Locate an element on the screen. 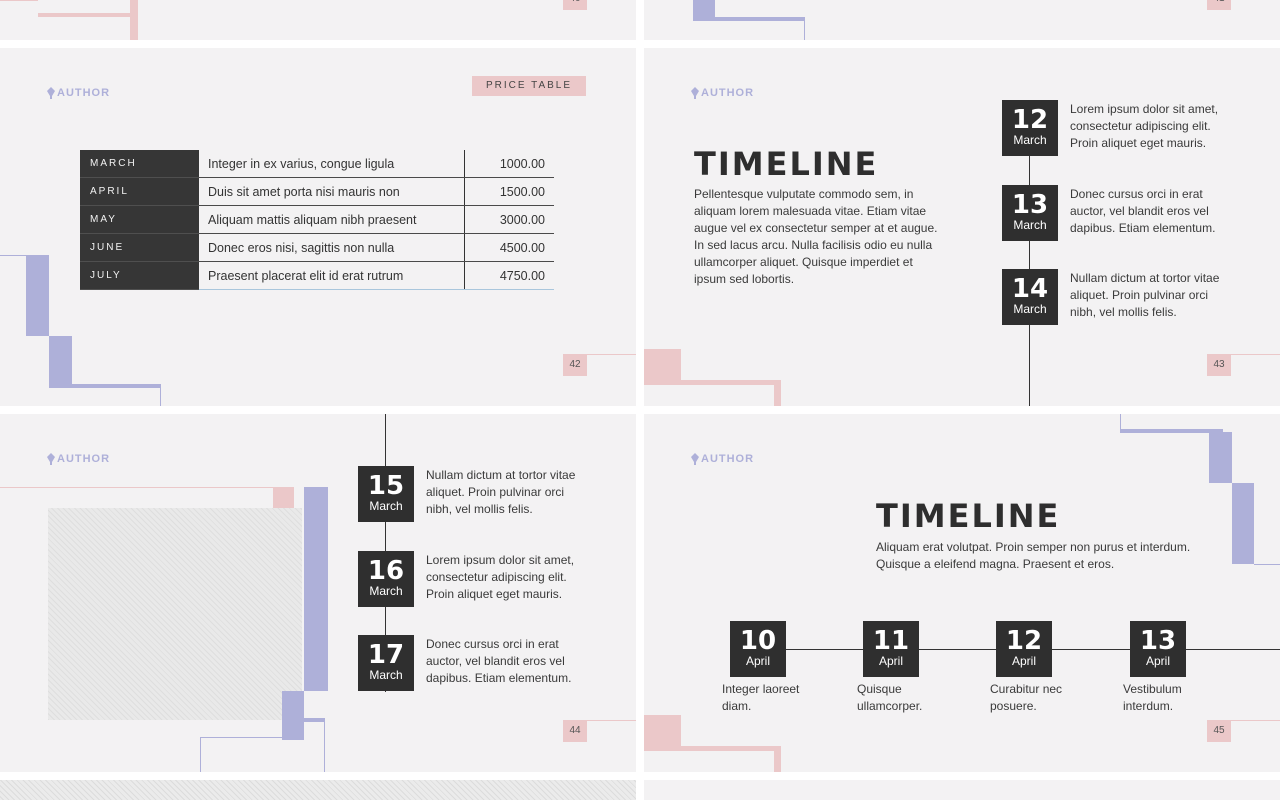 The image size is (1280, 800). date-badge: 14 March is located at coordinates (1030, 297).